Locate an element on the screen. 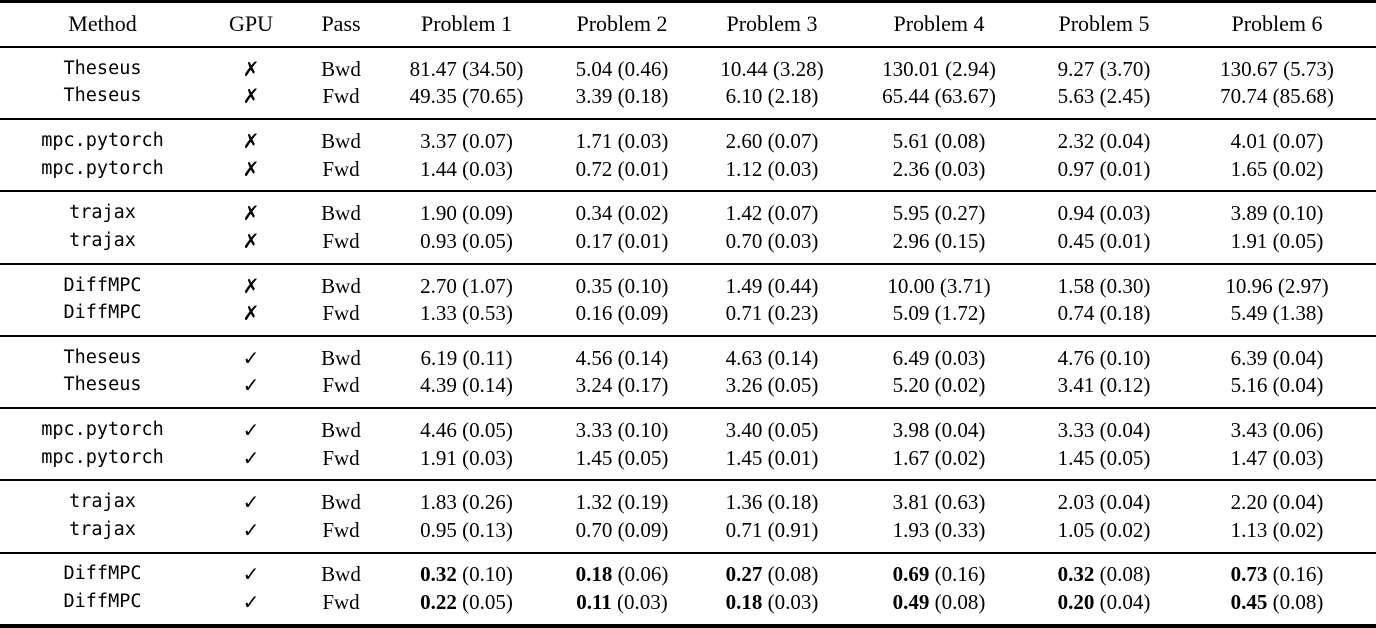 Image resolution: width=1376 pixels, height=628 pixels. value-cell-problem-5: 0.74 (0.18) is located at coordinates (1104, 317).